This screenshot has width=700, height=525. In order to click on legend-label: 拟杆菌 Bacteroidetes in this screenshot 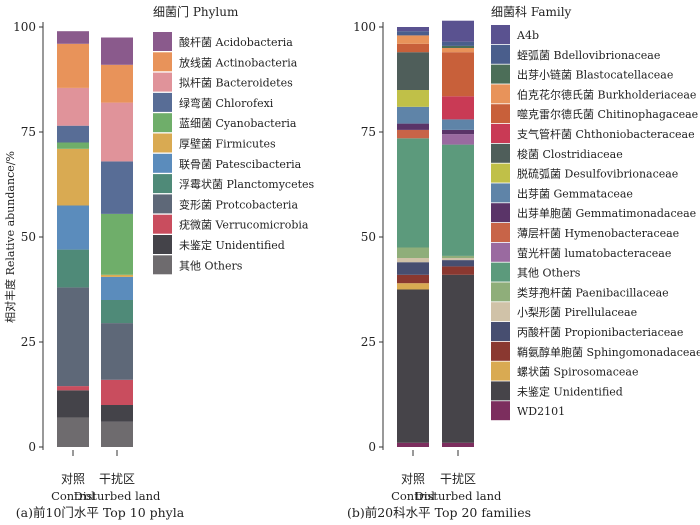, I will do `click(236, 83)`.